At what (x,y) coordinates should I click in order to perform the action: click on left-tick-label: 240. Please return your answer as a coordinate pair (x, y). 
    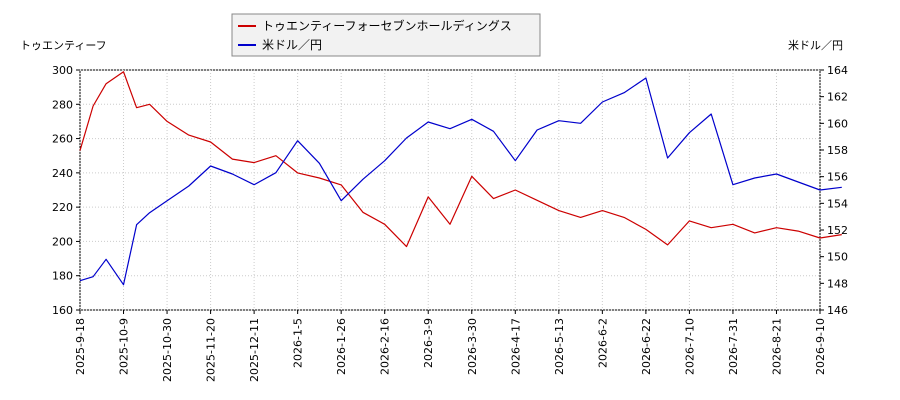
    Looking at the image, I should click on (62, 173).